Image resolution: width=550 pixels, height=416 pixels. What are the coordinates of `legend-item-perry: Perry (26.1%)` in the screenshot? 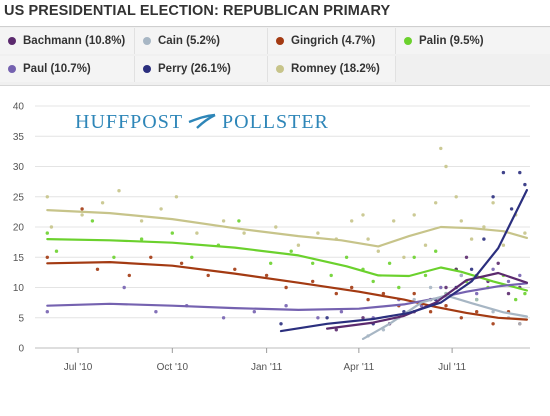 It's located at (201, 69).